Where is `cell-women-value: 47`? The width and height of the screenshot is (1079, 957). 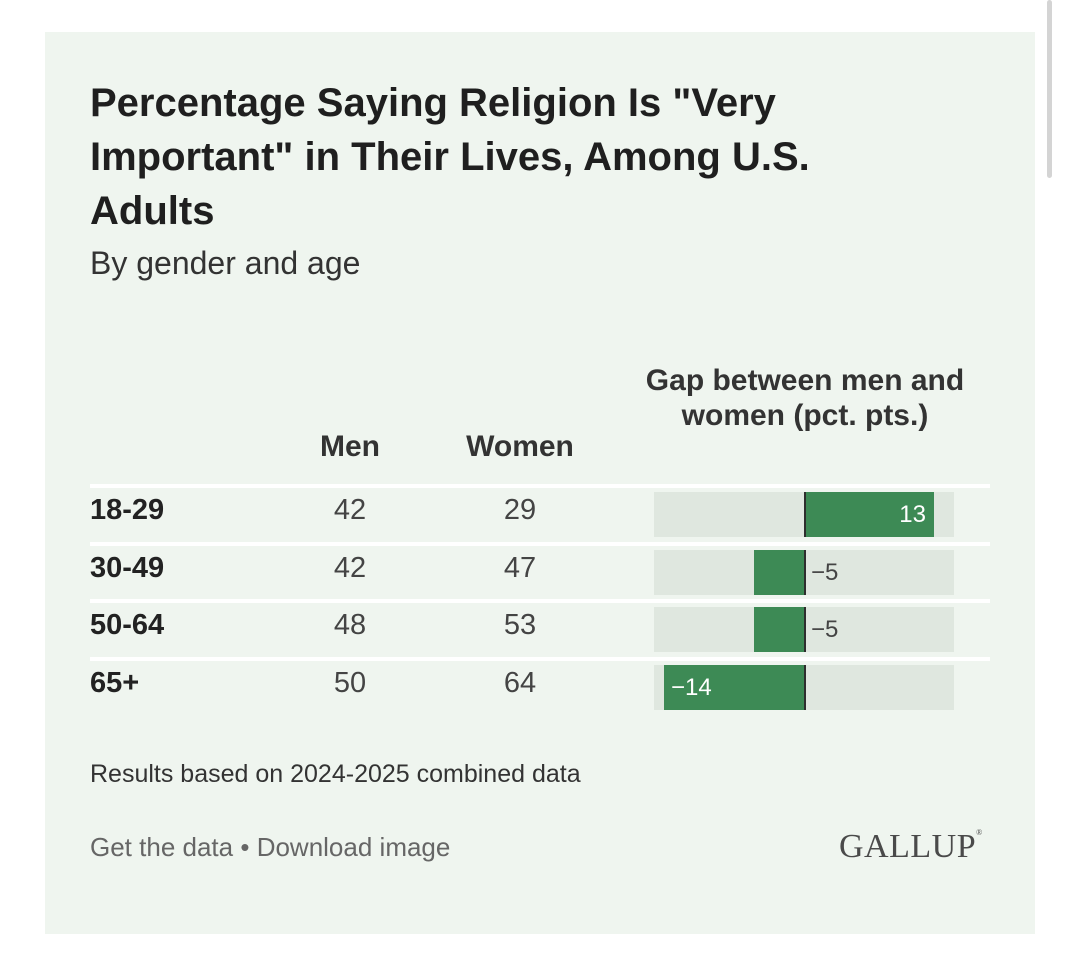 cell-women-value: 47 is located at coordinates (520, 568).